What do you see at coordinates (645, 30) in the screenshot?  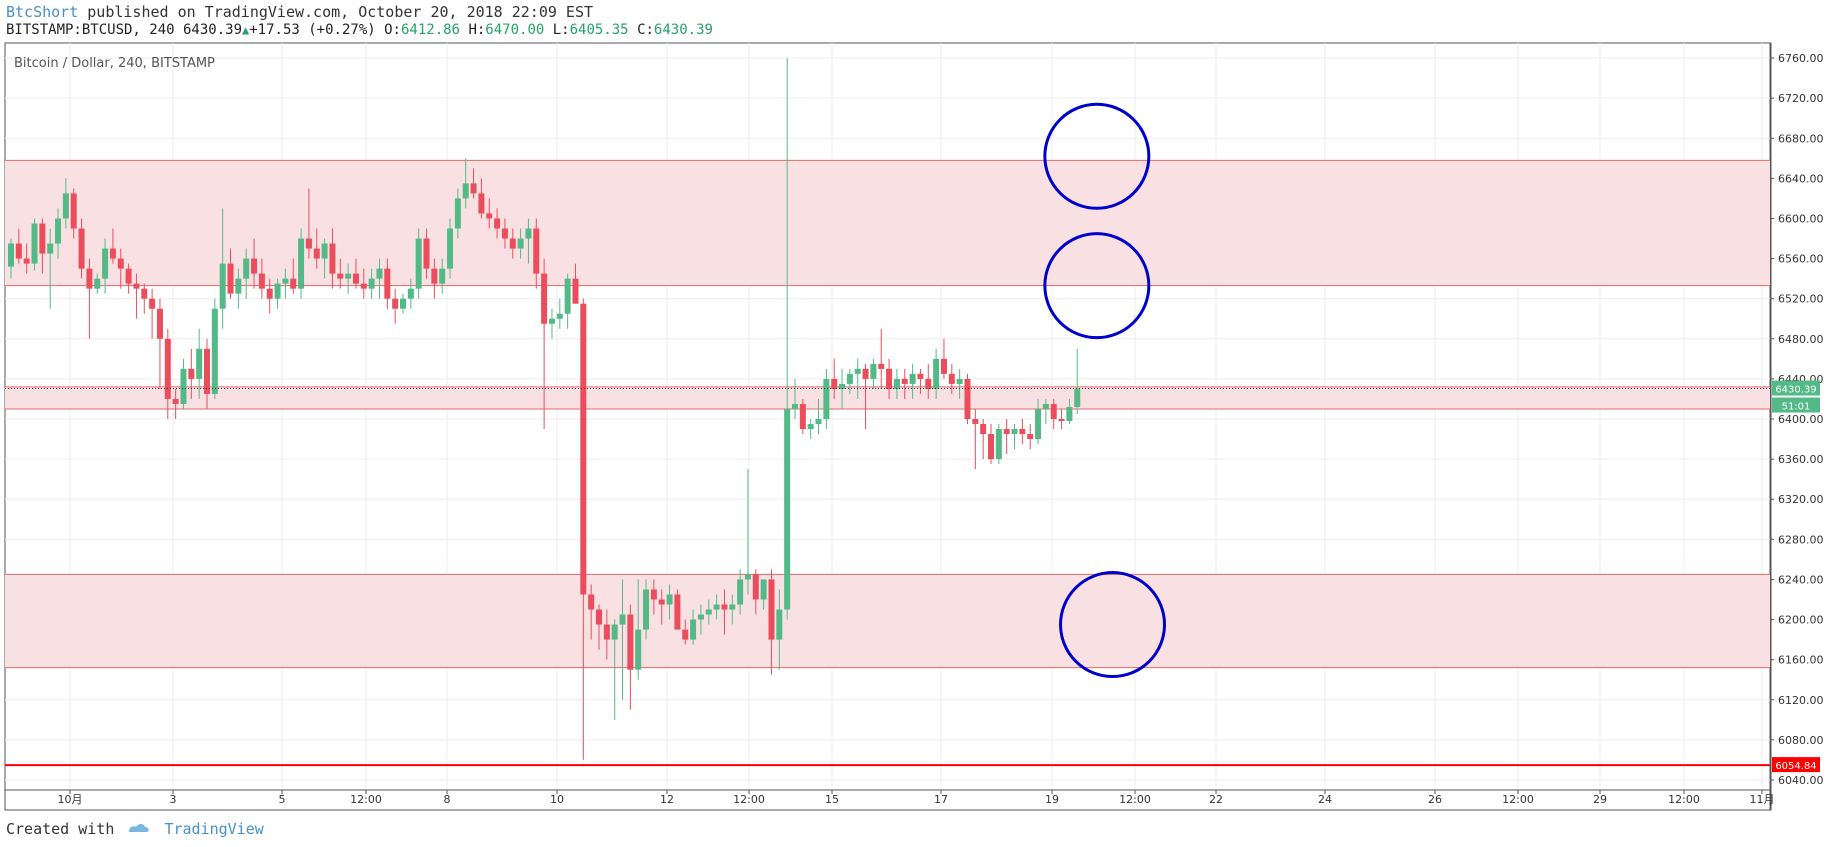 I see `close-label: C:` at bounding box center [645, 30].